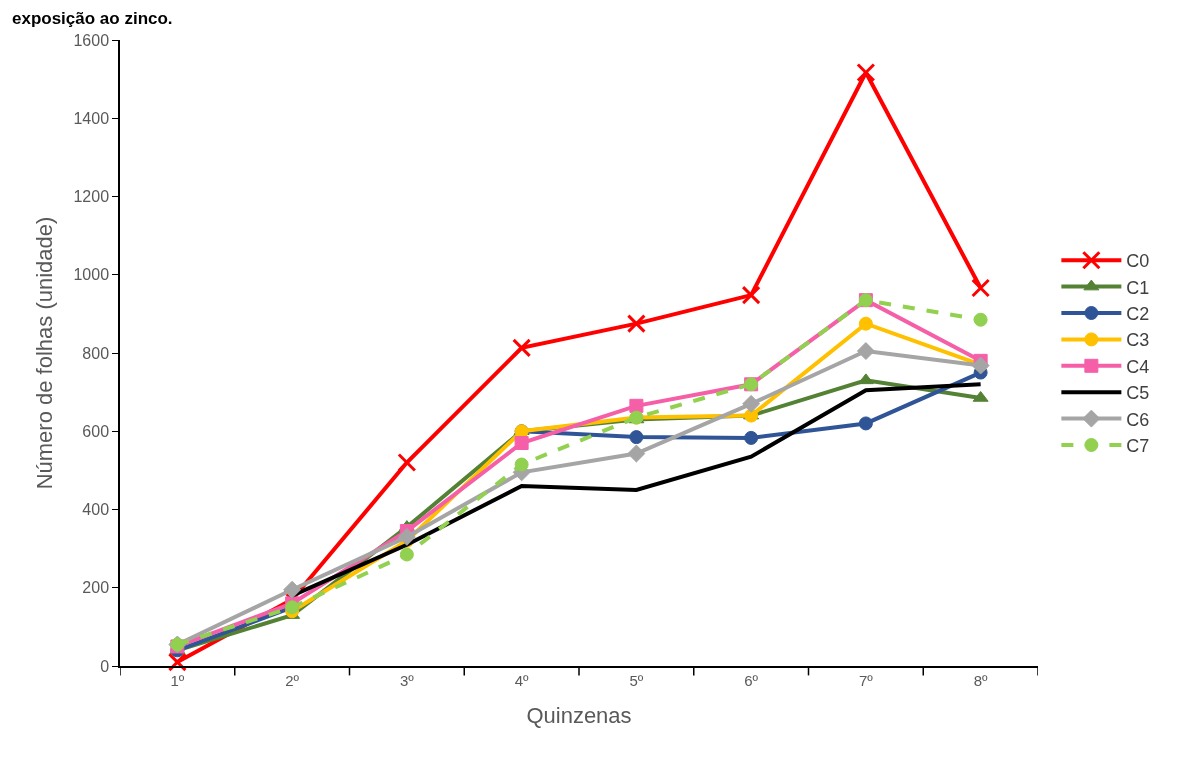 This screenshot has width=1198, height=776. Describe the element at coordinates (96, 353) in the screenshot. I see `y-tick-label: 800` at that location.